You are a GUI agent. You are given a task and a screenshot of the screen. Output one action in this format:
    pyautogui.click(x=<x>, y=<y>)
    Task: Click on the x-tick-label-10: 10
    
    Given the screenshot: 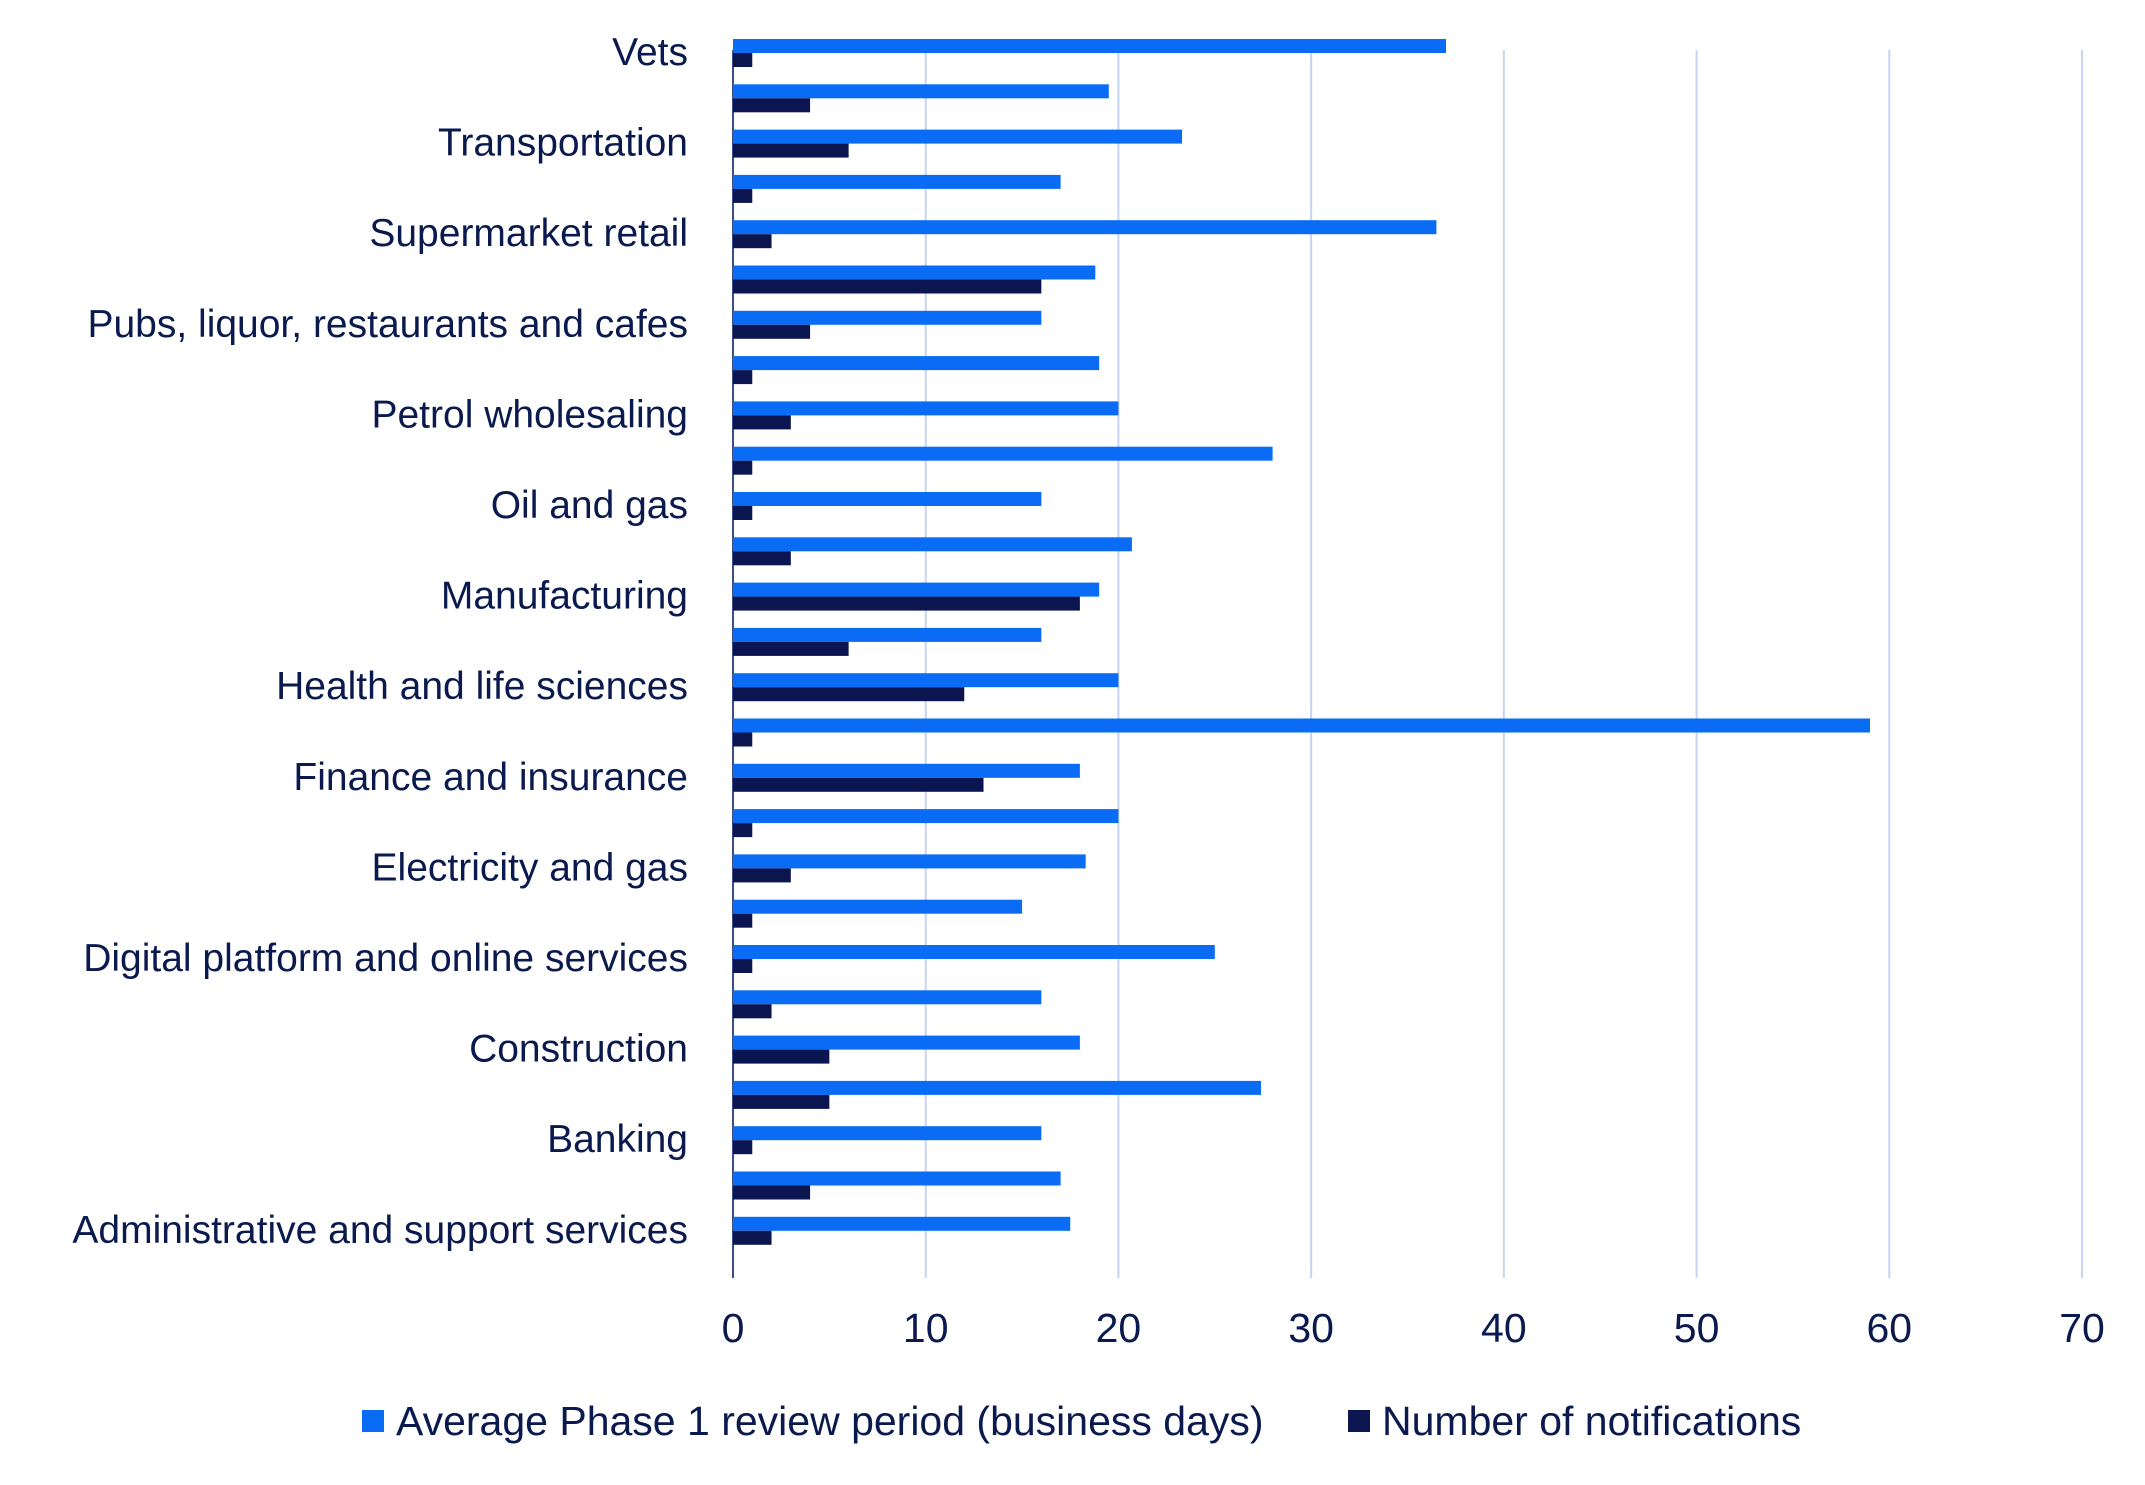 What is the action you would take?
    pyautogui.click(x=926, y=1328)
    